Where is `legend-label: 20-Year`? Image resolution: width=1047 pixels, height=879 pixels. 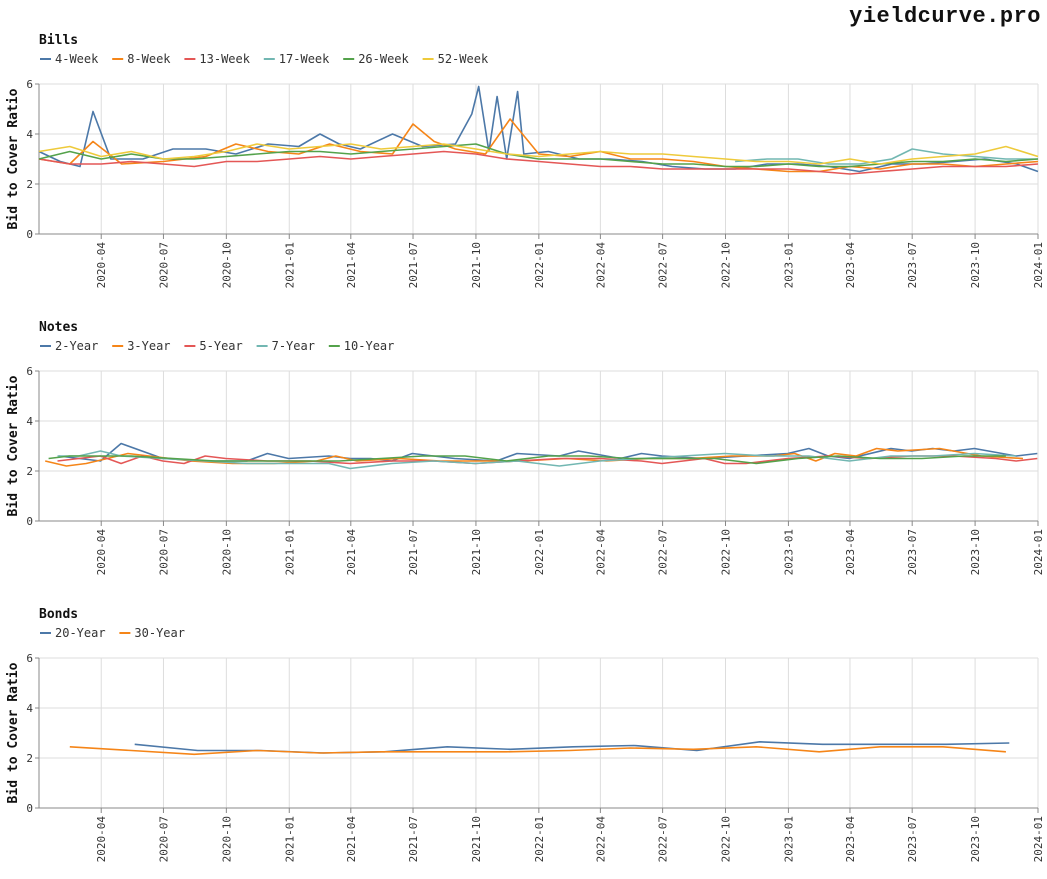 legend-label: 20-Year is located at coordinates (80, 633).